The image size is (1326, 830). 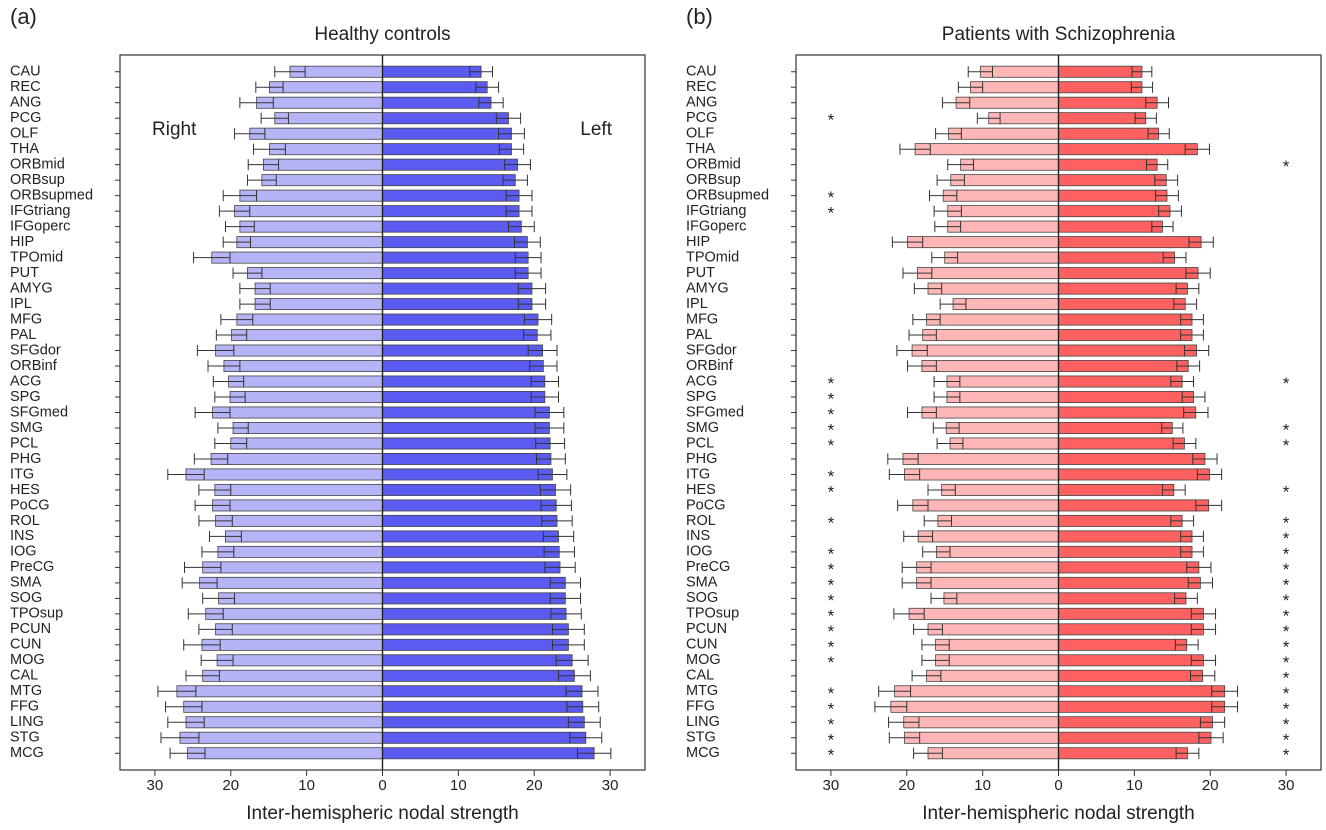 What do you see at coordinates (701, 87) in the screenshot?
I see `category-label: REC` at bounding box center [701, 87].